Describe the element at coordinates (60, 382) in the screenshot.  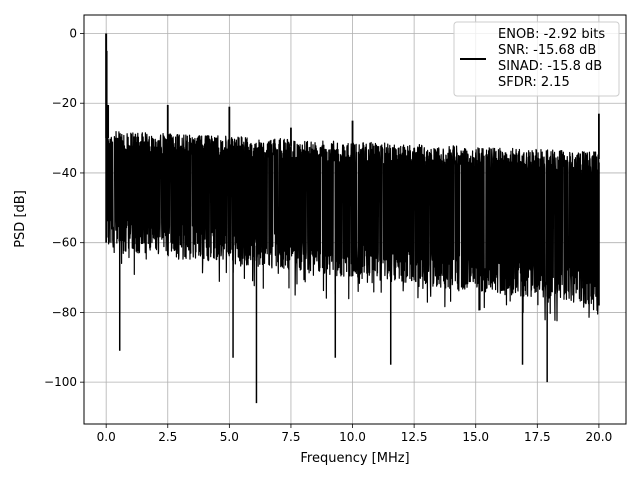
I see `y-tick-label: −100` at that location.